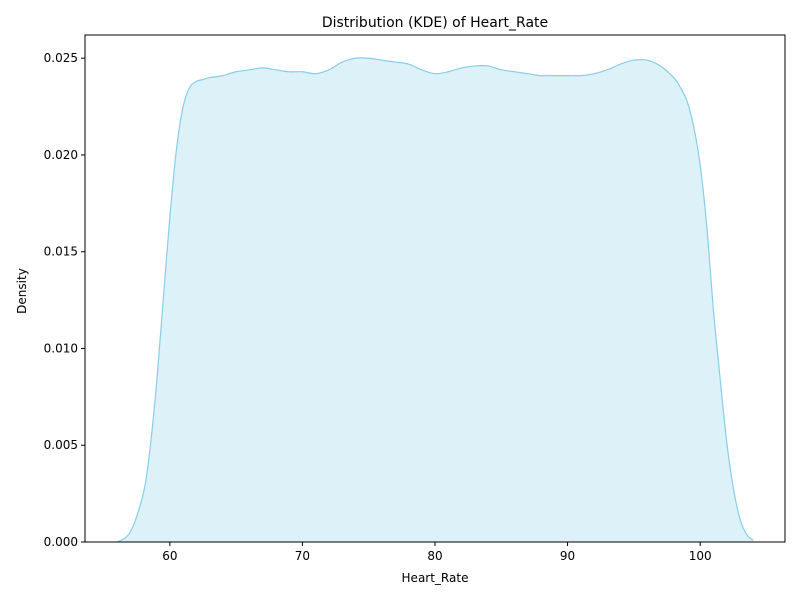 This screenshot has height=600, width=800. What do you see at coordinates (64, 300) in the screenshot?
I see `y-axis: 0.000 0.005 0.010 0.015 0.020 0.025` at bounding box center [64, 300].